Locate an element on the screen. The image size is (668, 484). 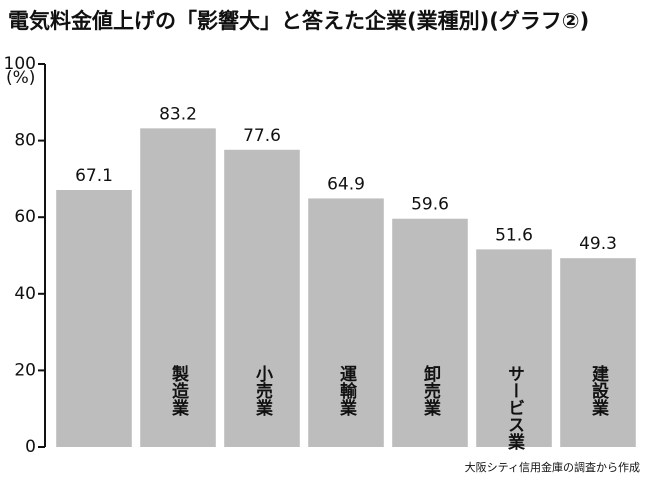
x-tick-label: 運輸業 is located at coordinates (346, 391).